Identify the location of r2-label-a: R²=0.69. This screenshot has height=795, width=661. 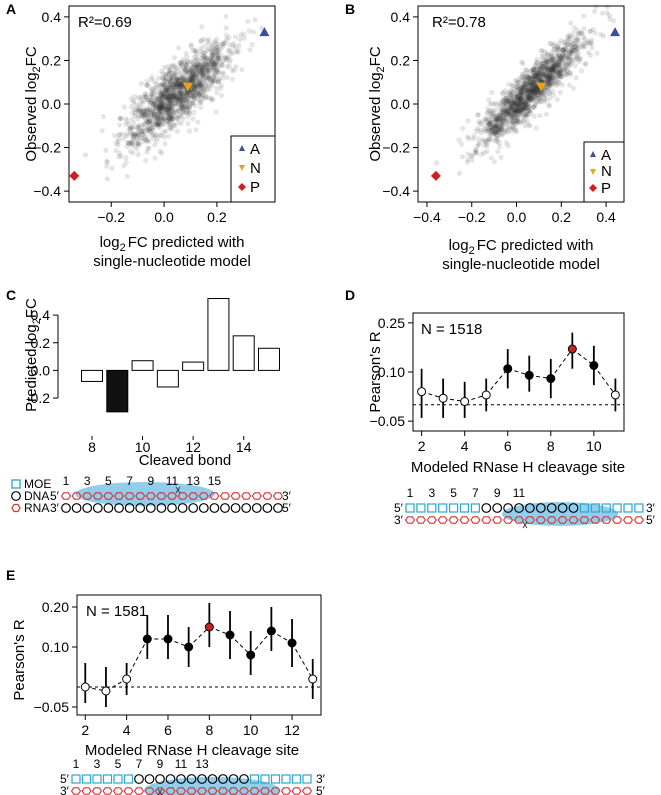
(105, 22).